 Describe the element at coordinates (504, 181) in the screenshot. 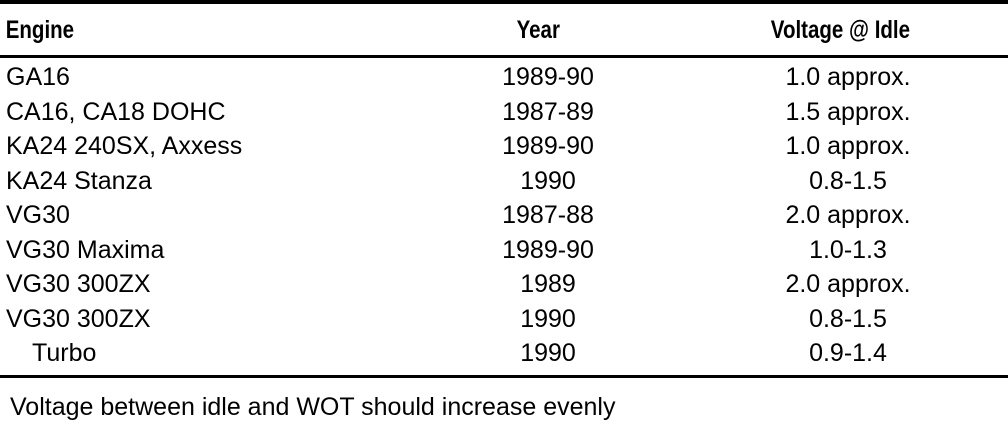

I see `table-row: KA24 Stanza 1990 0.8-1.5` at that location.